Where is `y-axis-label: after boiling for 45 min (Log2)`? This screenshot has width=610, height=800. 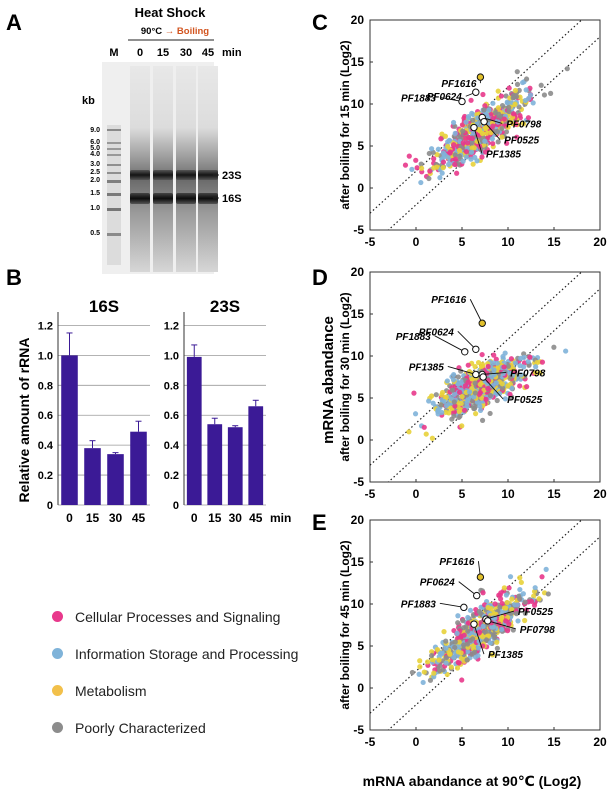 y-axis-label: after boiling for 45 min (Log2) is located at coordinates (345, 624).